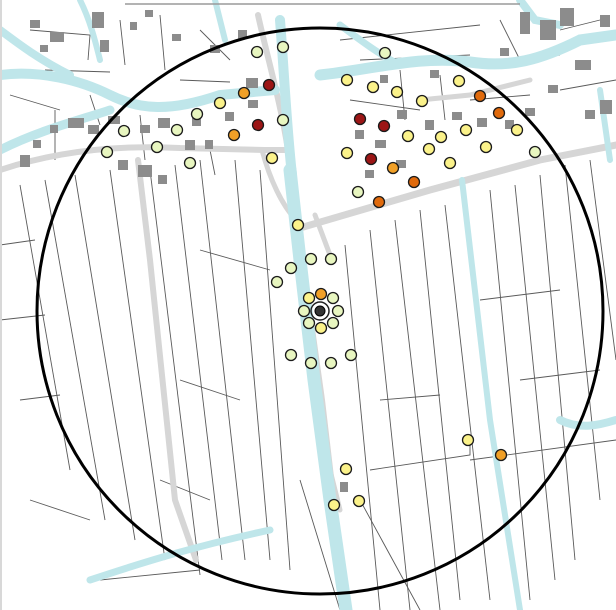  Describe the element at coordinates (1, 305) in the screenshot. I see `map-frame-left` at that location.